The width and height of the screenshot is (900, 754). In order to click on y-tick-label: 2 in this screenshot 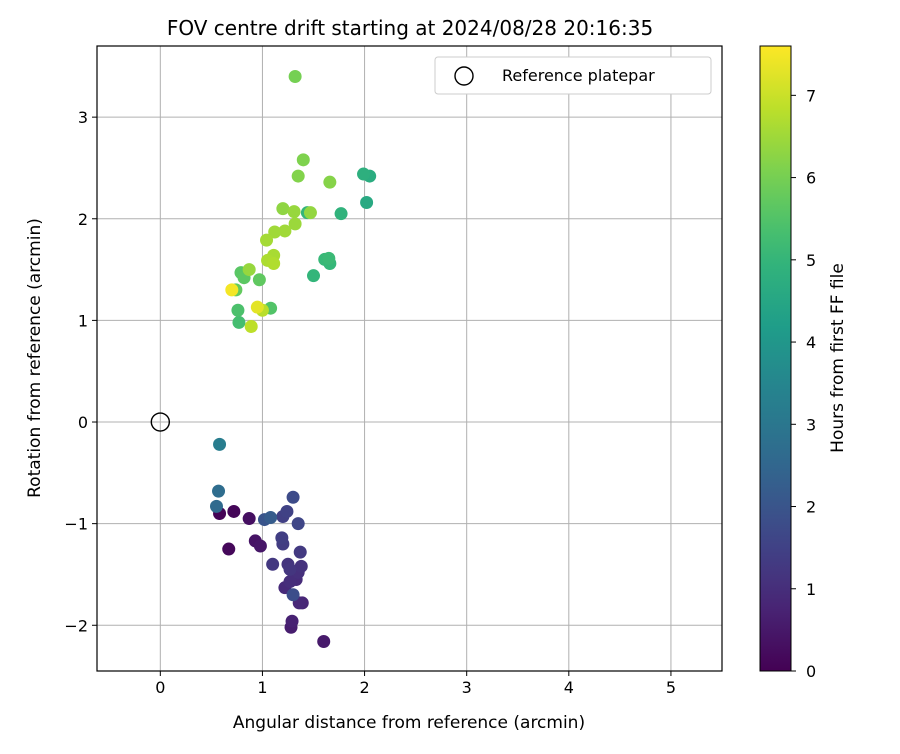, I will do `click(83, 219)`.